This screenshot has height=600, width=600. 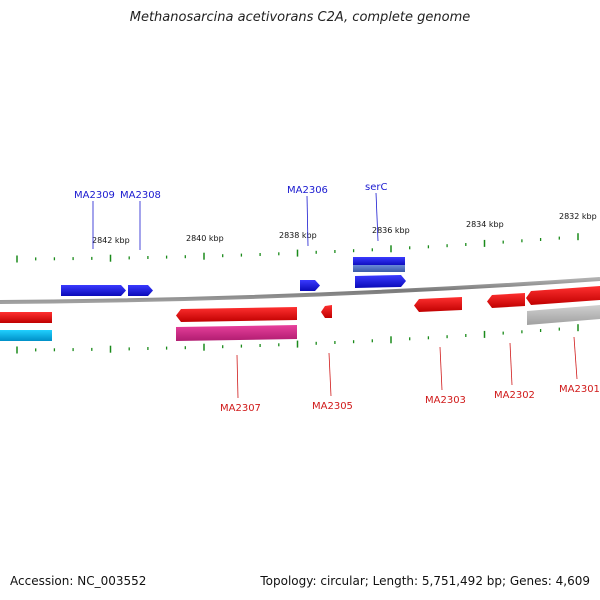 I want to click on gene-serC-rna, so click(x=379, y=261).